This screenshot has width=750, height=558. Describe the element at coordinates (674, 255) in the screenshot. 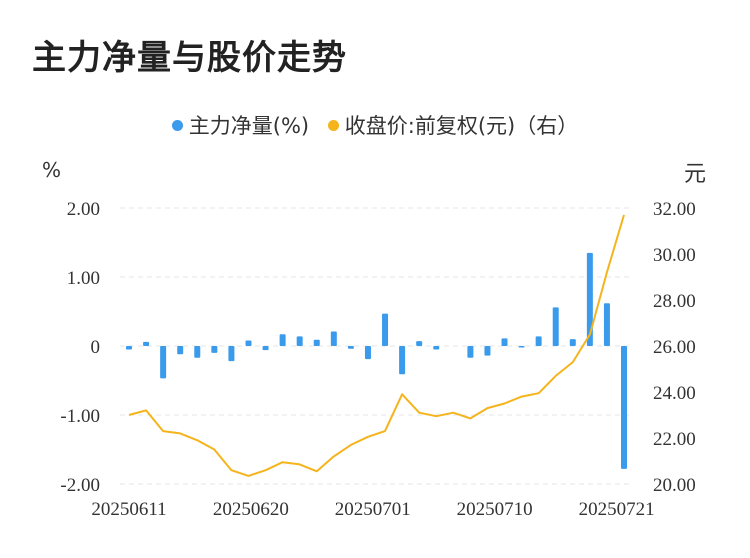

I see `right-axis-tick: 30.00` at that location.